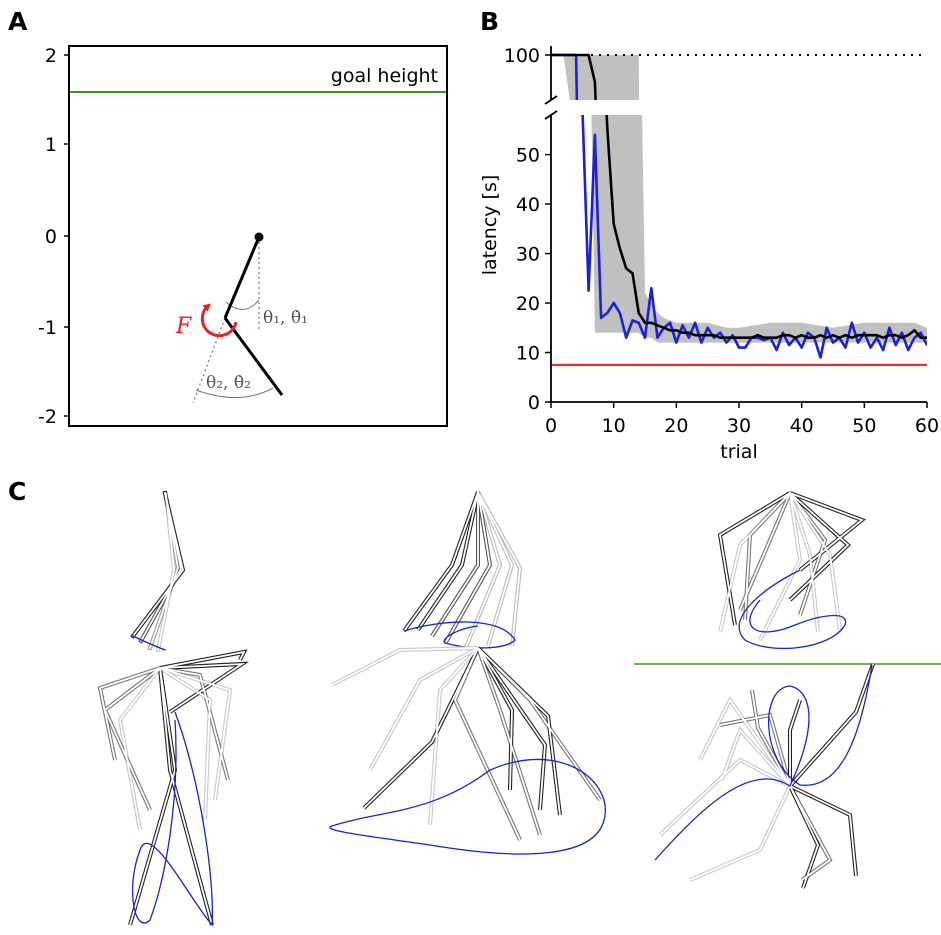 The image size is (941, 935). I want to click on force-label: F, so click(183, 326).